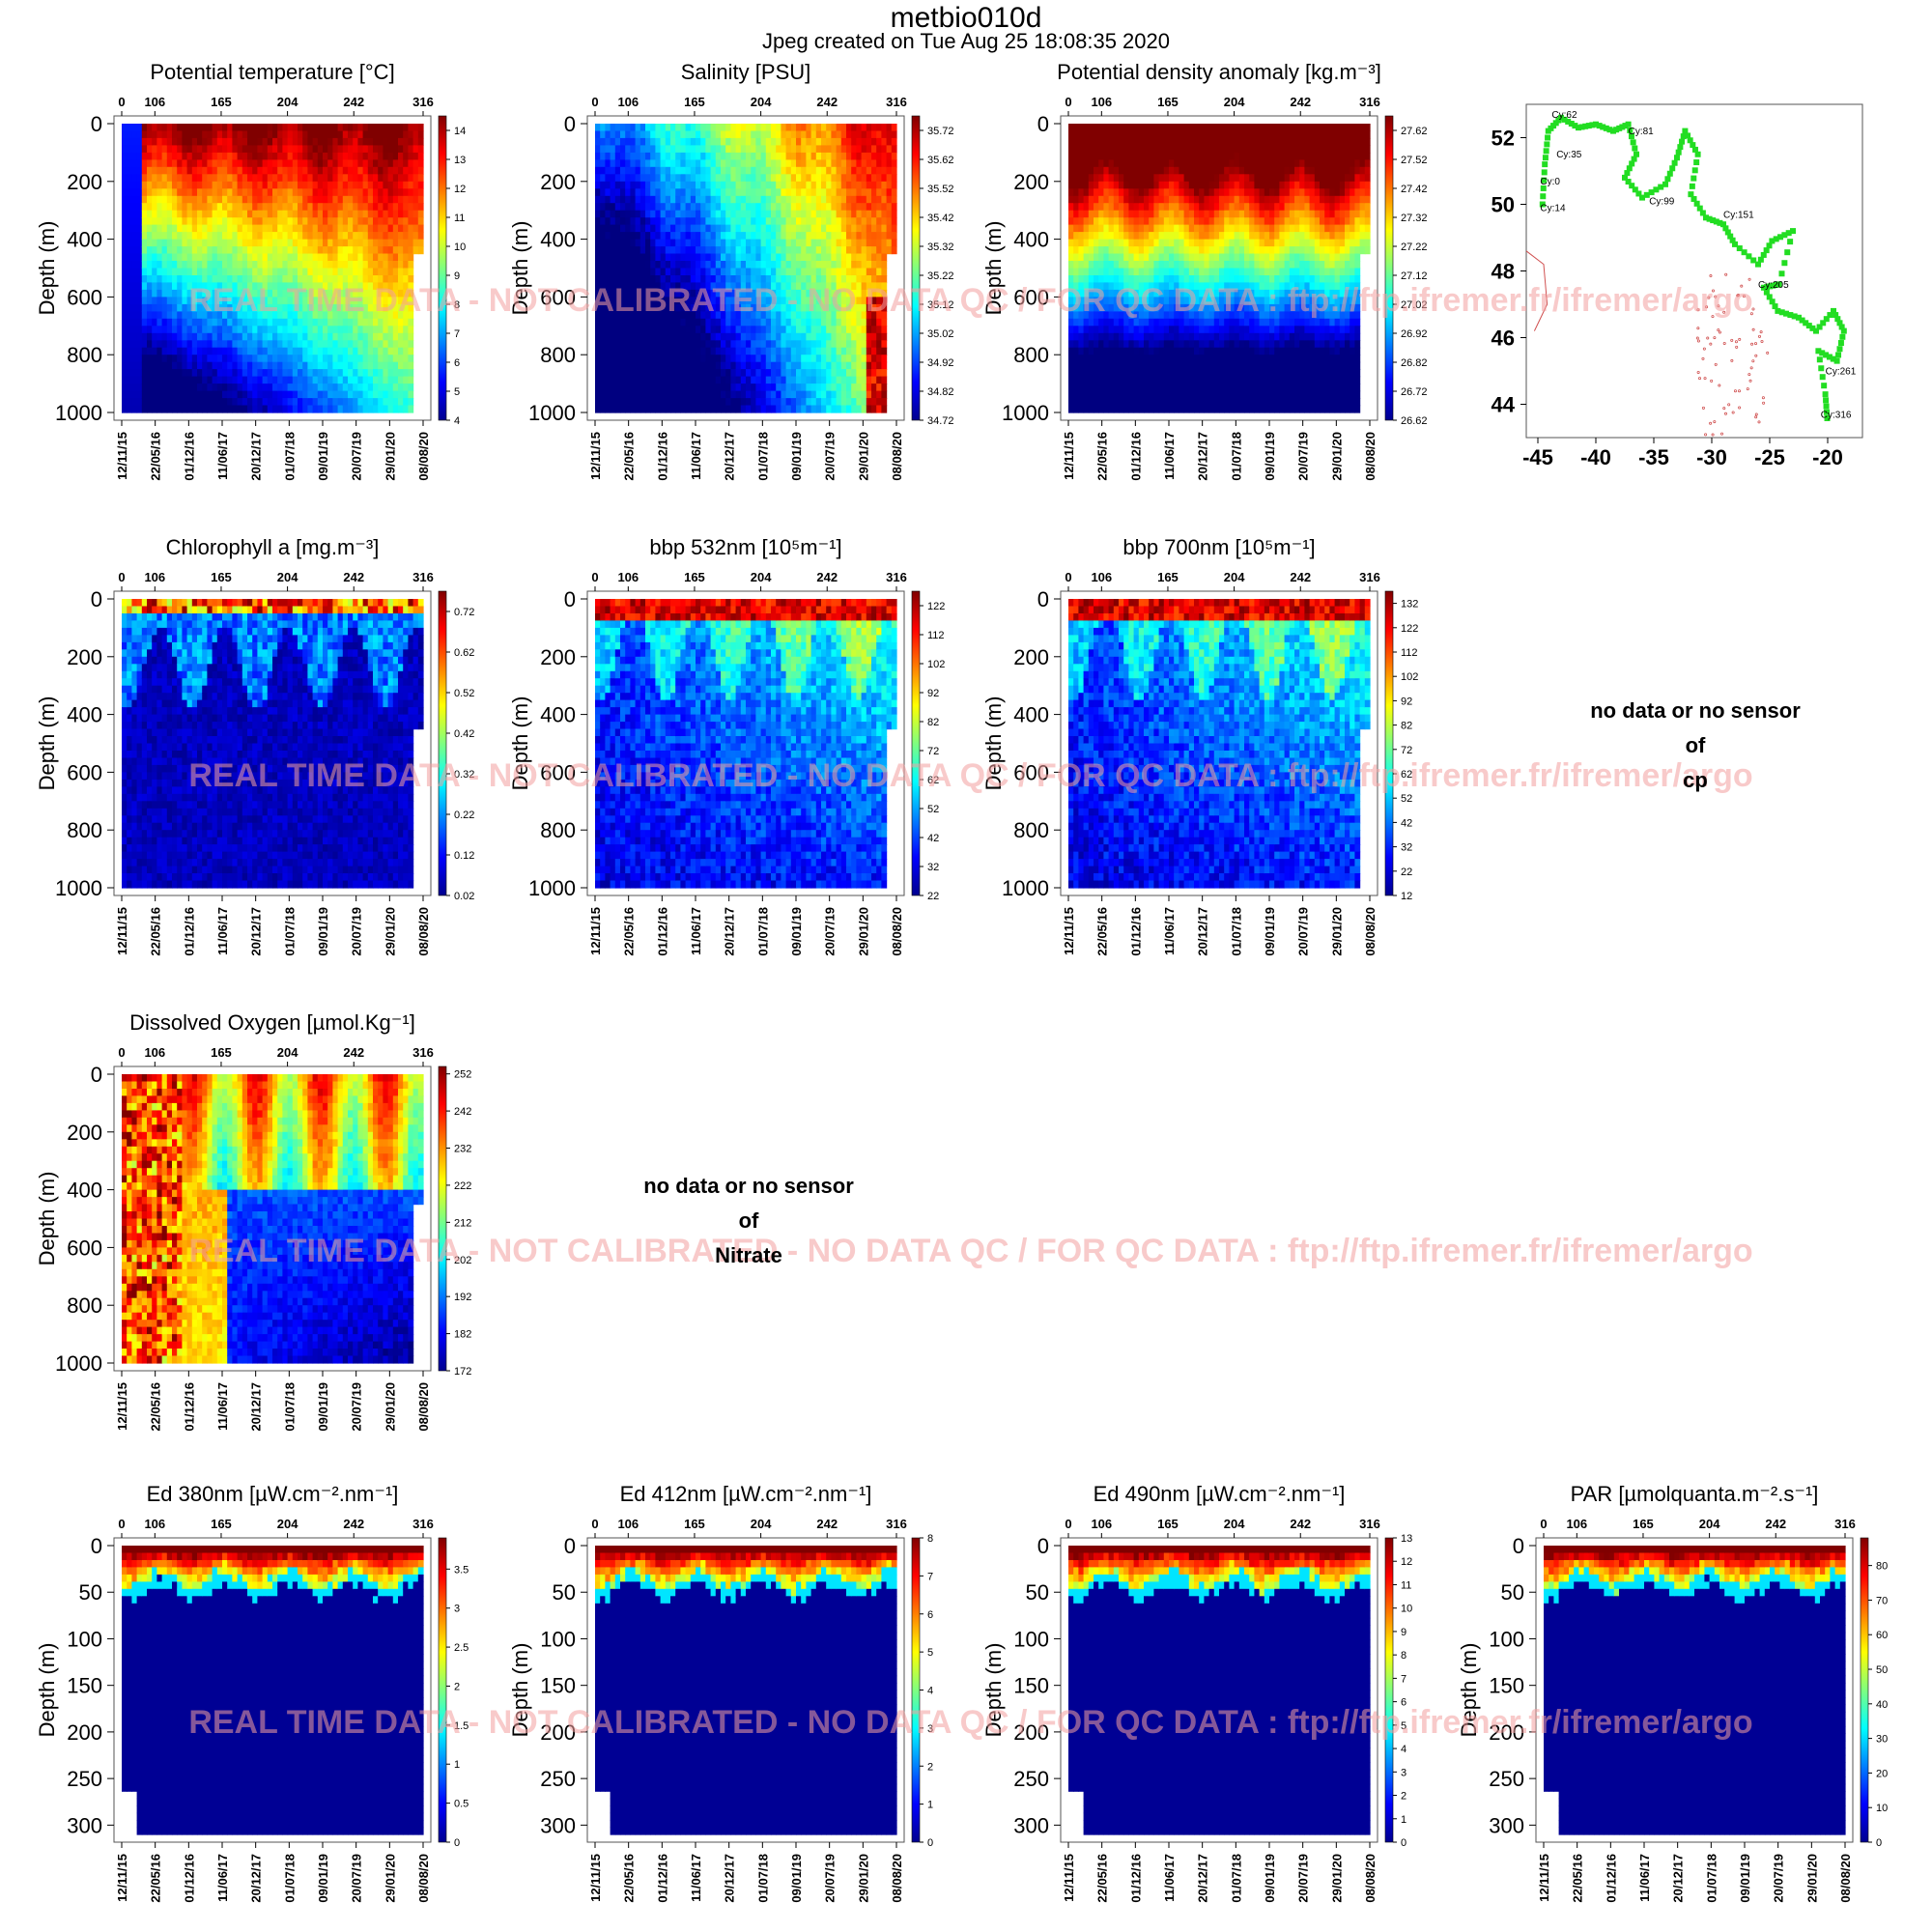  What do you see at coordinates (457, 392) in the screenshot?
I see `colorbar-tick-label: 5` at bounding box center [457, 392].